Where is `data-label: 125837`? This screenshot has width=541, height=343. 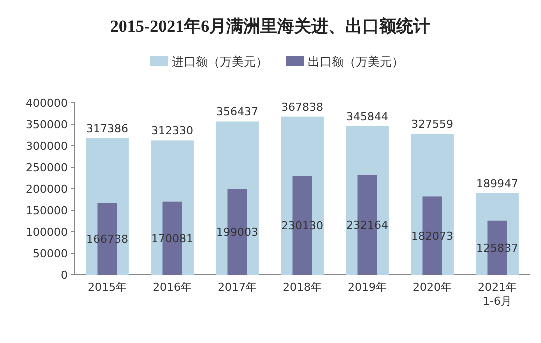
data-label: 125837 is located at coordinates (497, 248).